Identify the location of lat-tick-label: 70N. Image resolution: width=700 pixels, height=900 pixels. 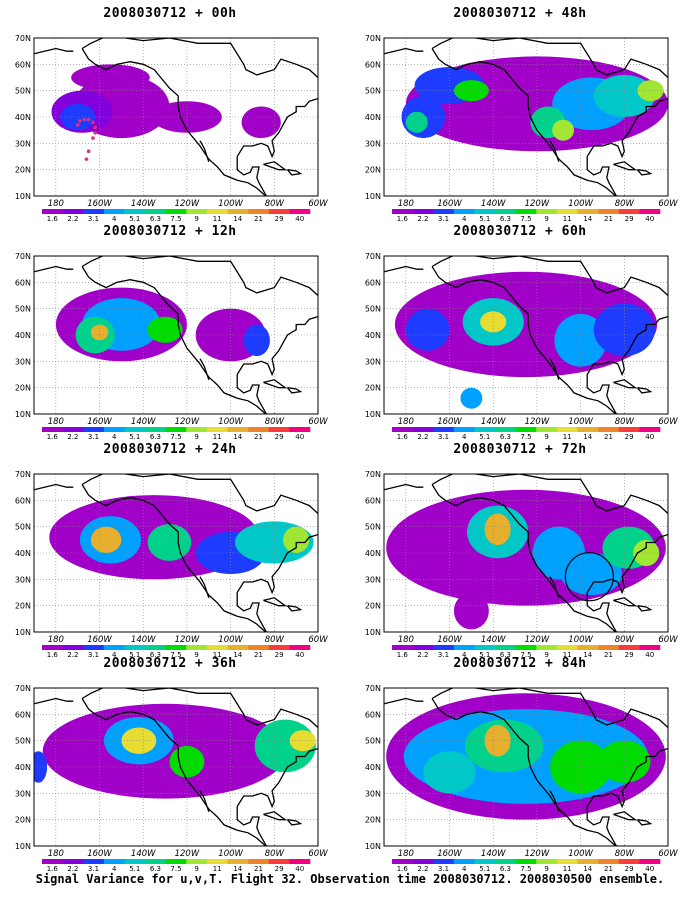
(373, 474).